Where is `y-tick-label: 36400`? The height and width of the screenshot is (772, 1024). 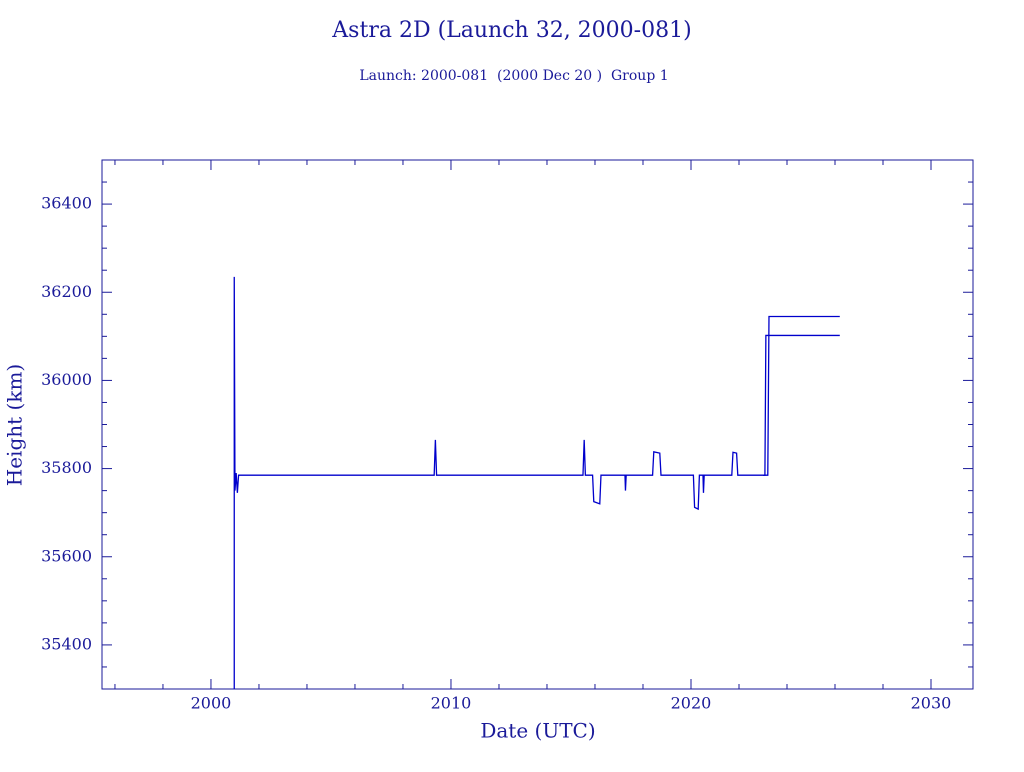 y-tick-label: 36400 is located at coordinates (66, 203).